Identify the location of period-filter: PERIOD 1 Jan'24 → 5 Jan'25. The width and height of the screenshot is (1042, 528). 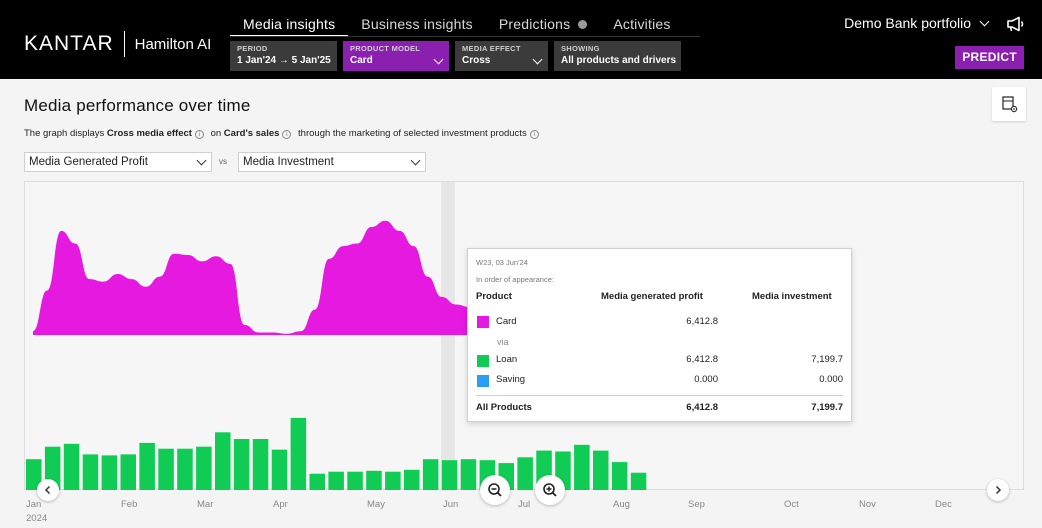
(283, 56).